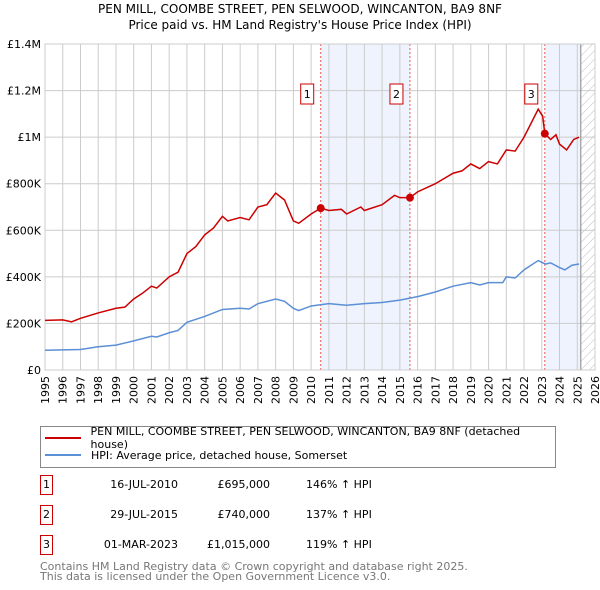 This screenshot has height=590, width=600. I want to click on sale-price: £740,000, so click(244, 514).